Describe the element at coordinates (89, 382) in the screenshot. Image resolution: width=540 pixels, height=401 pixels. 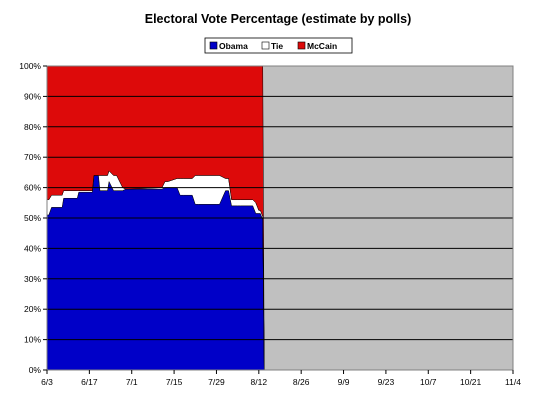
I see `x-tick-label: 6/17` at that location.